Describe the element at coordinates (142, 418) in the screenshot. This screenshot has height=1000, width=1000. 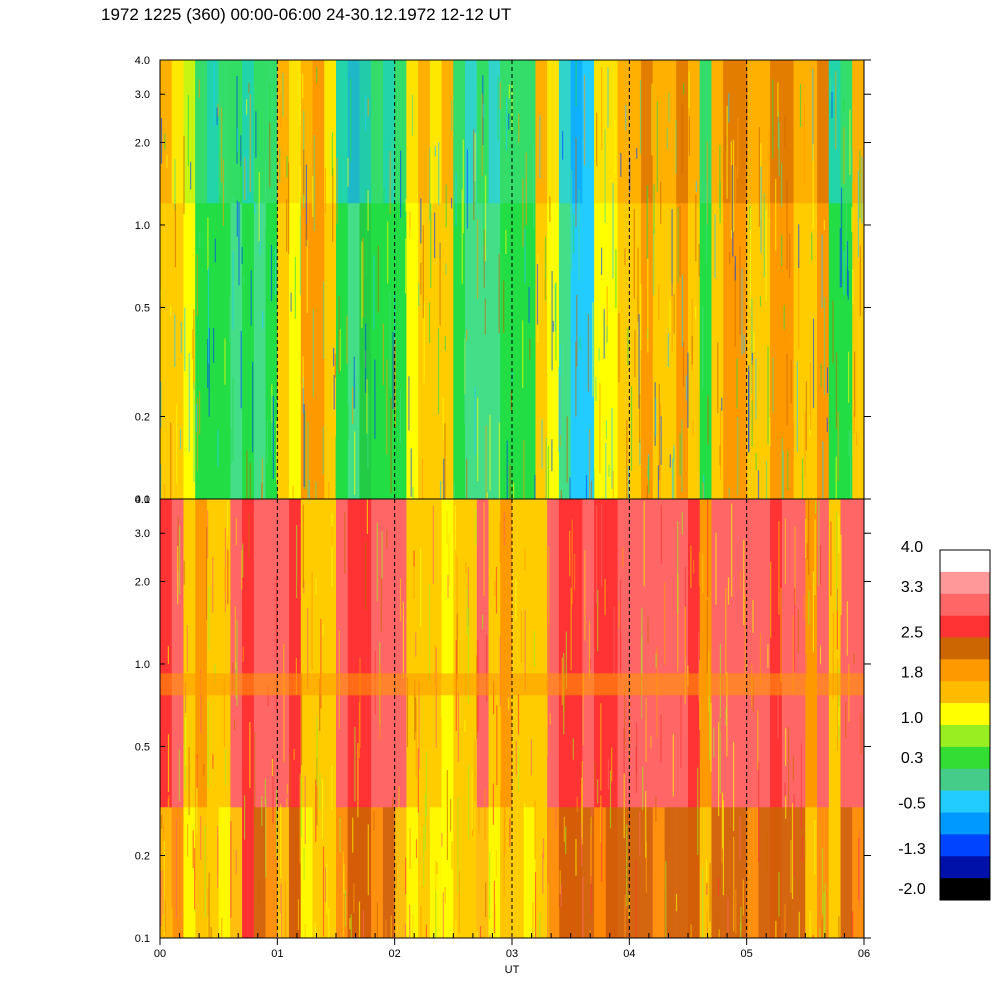
I see `y-tick-label: 0.2` at that location.